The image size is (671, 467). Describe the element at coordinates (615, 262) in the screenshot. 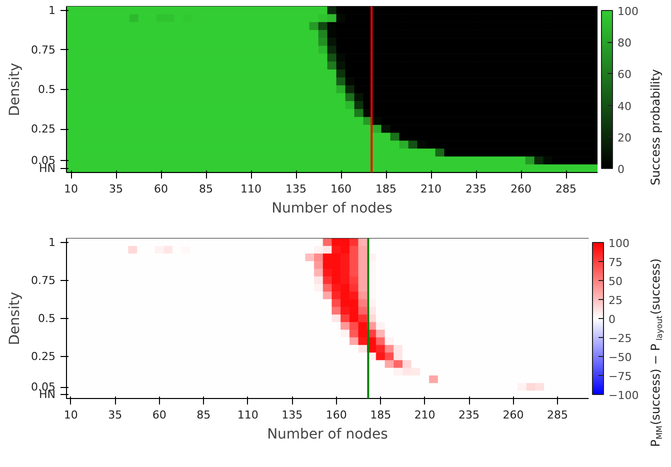

I see `color-bar-label: 75` at that location.